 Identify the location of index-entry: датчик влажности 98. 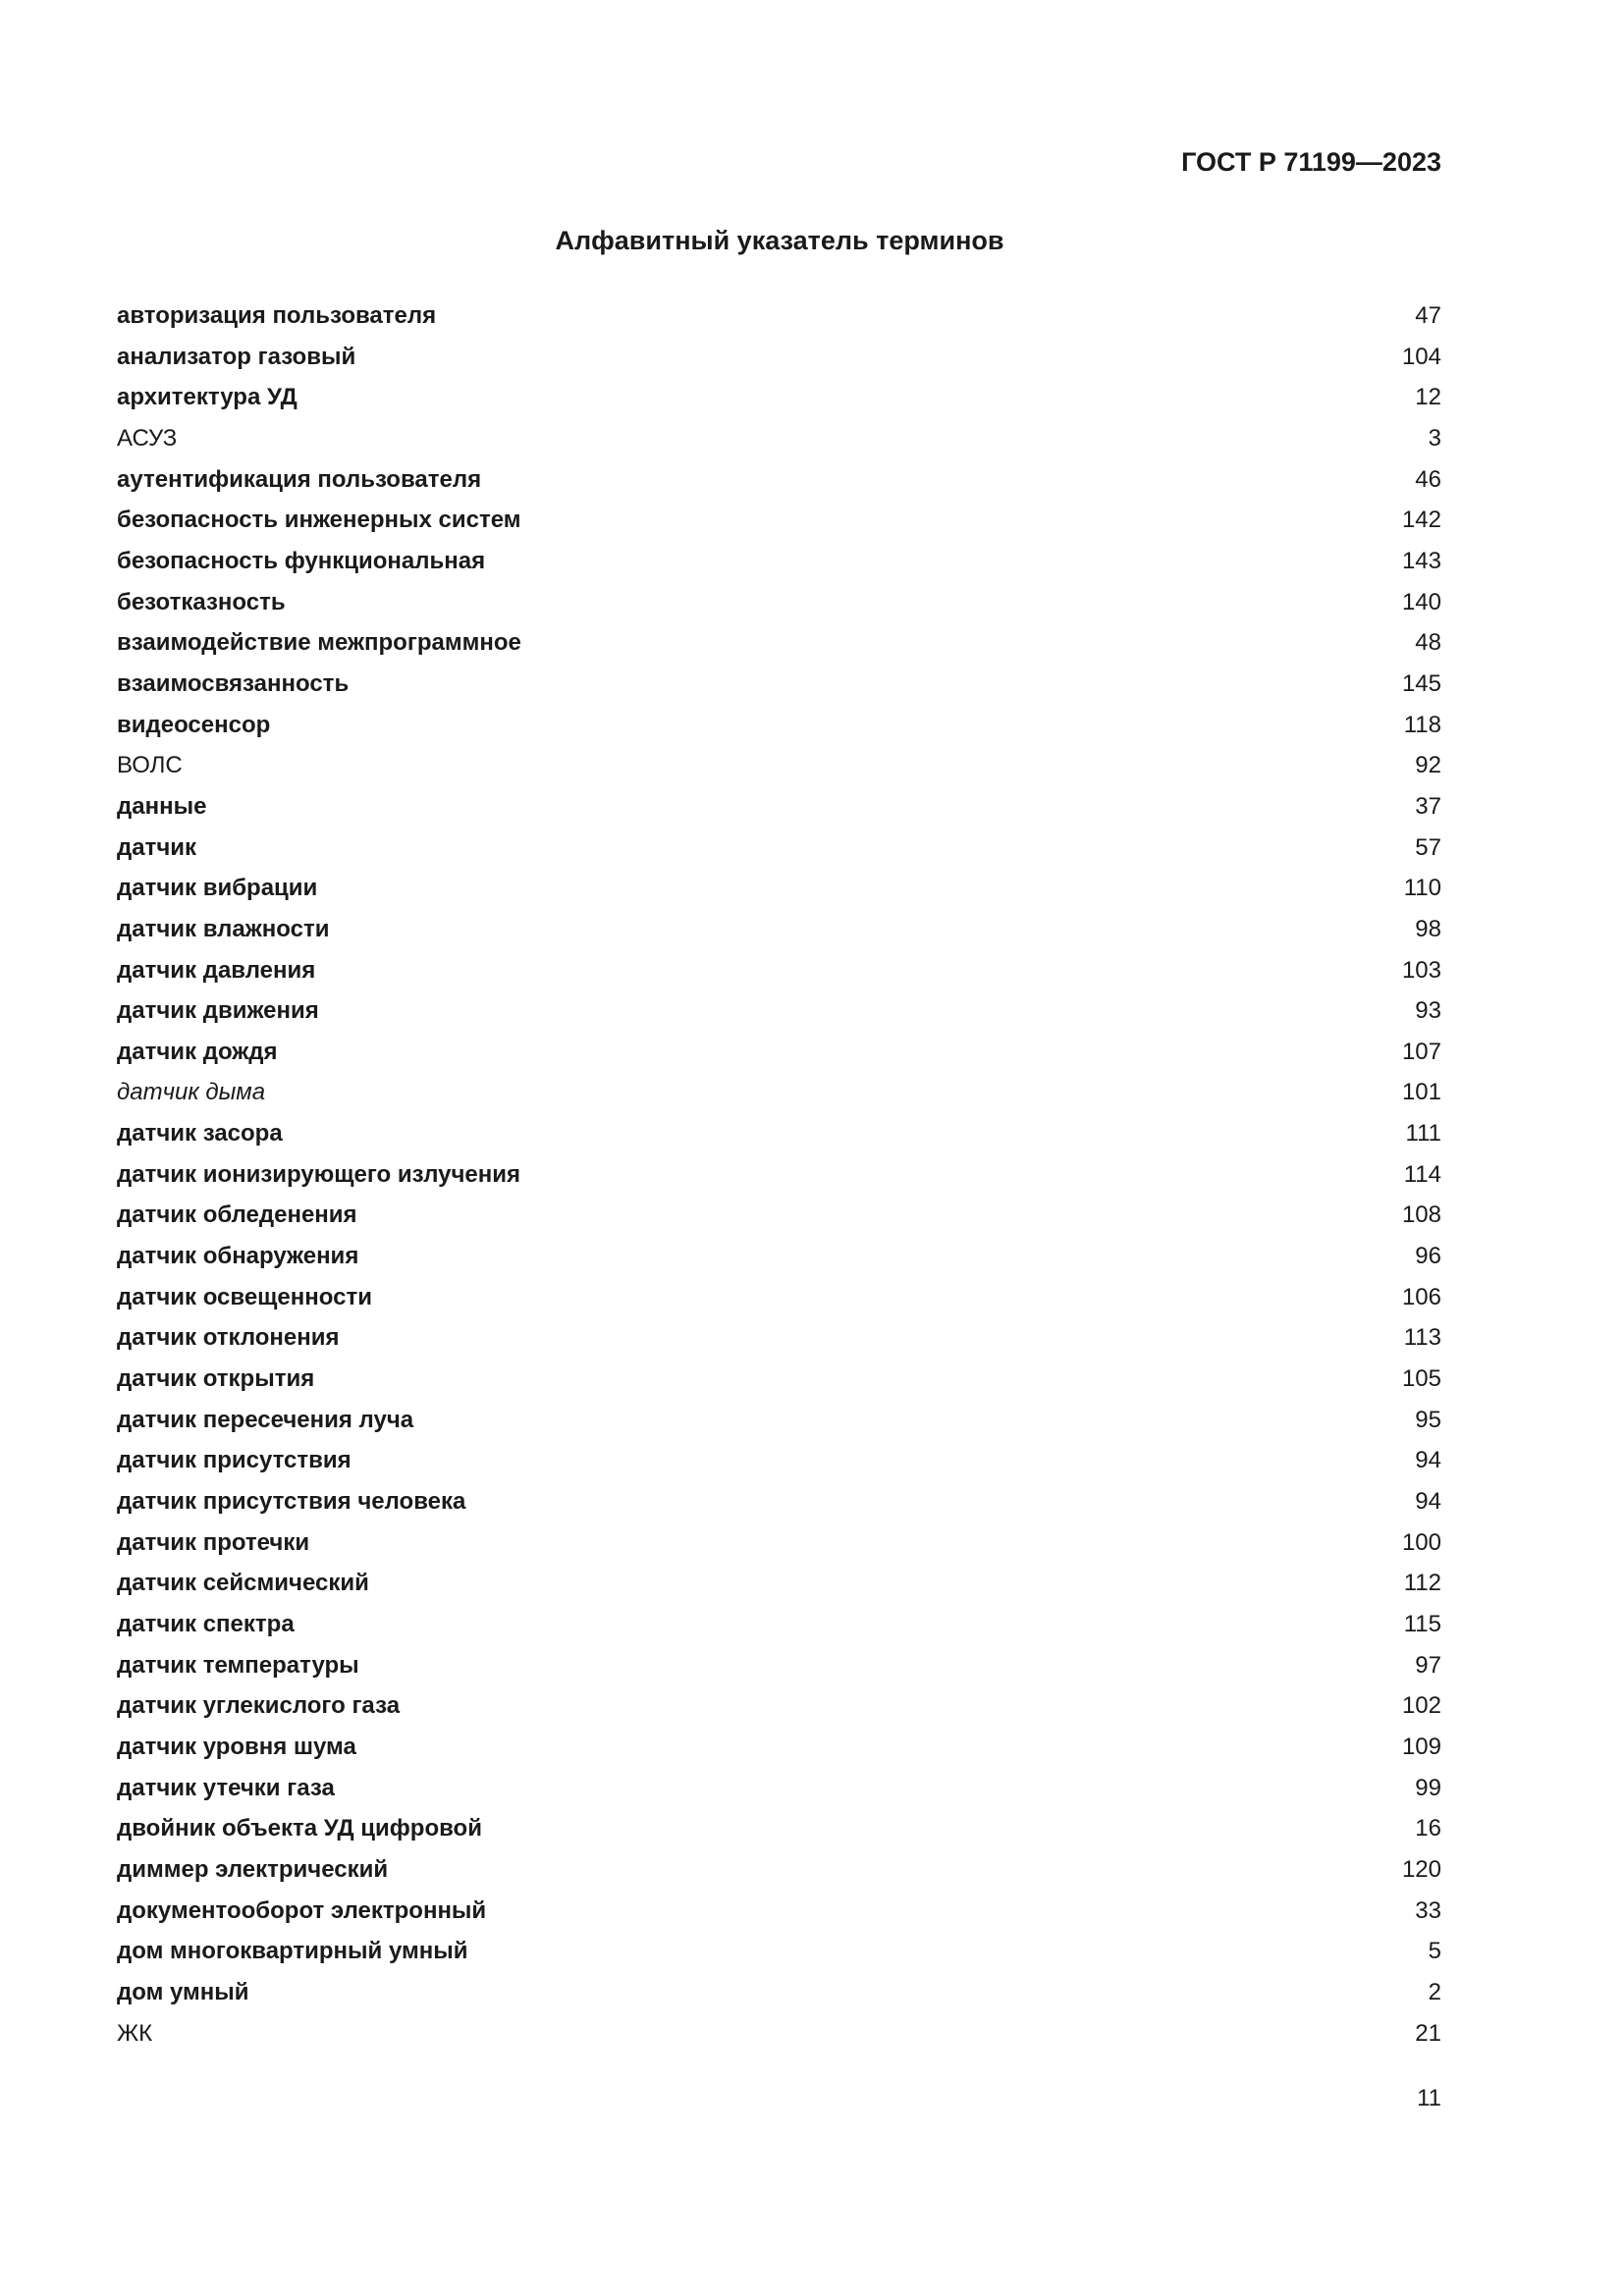
(779, 936).